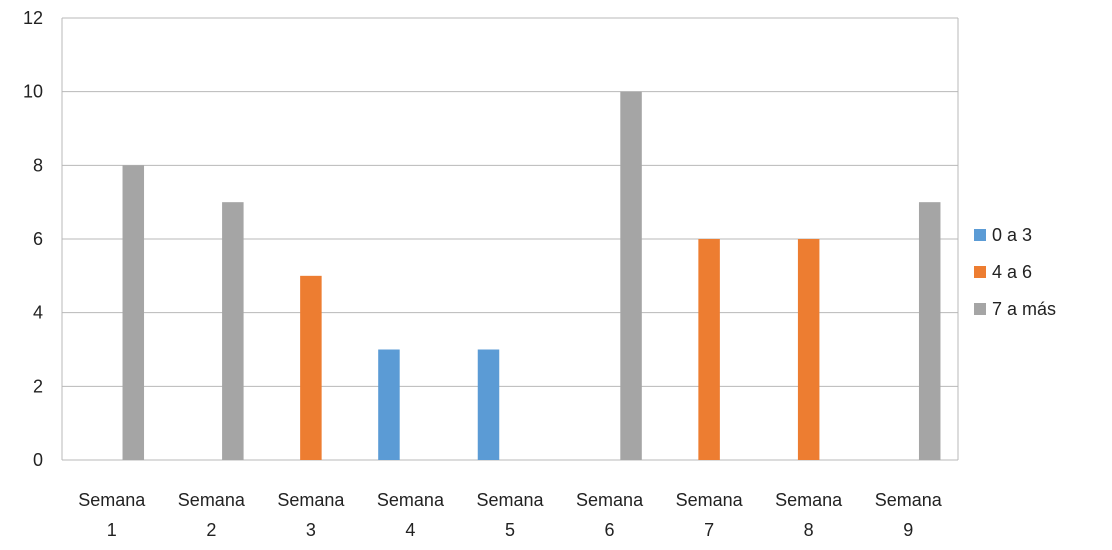 The width and height of the screenshot is (1112, 550). Describe the element at coordinates (133, 313) in the screenshot. I see `bar-7-a-más-cat-1` at that location.